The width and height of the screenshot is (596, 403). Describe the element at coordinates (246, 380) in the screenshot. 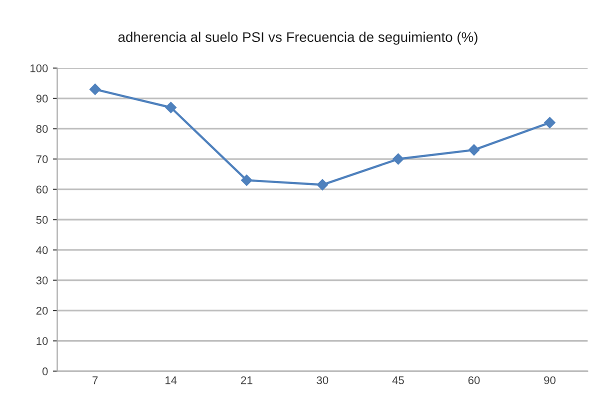

I see `x-tick-label: 21` at that location.